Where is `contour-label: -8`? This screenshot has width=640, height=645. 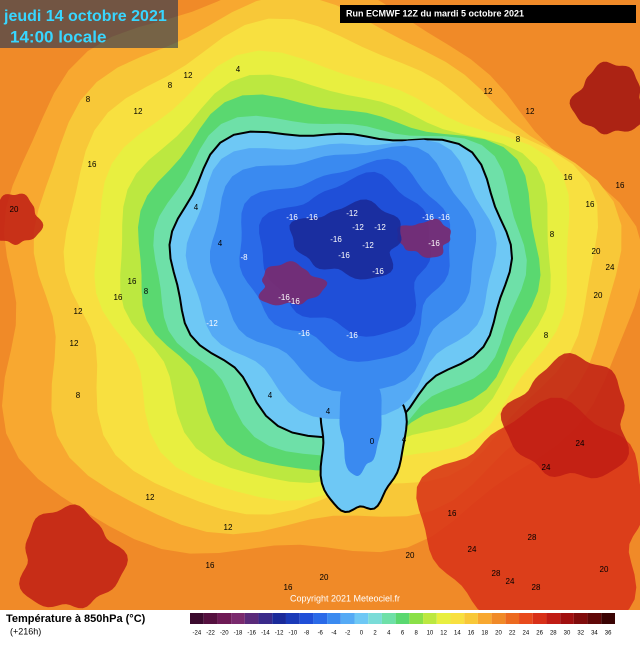
contour-label: -8 is located at coordinates (244, 257).